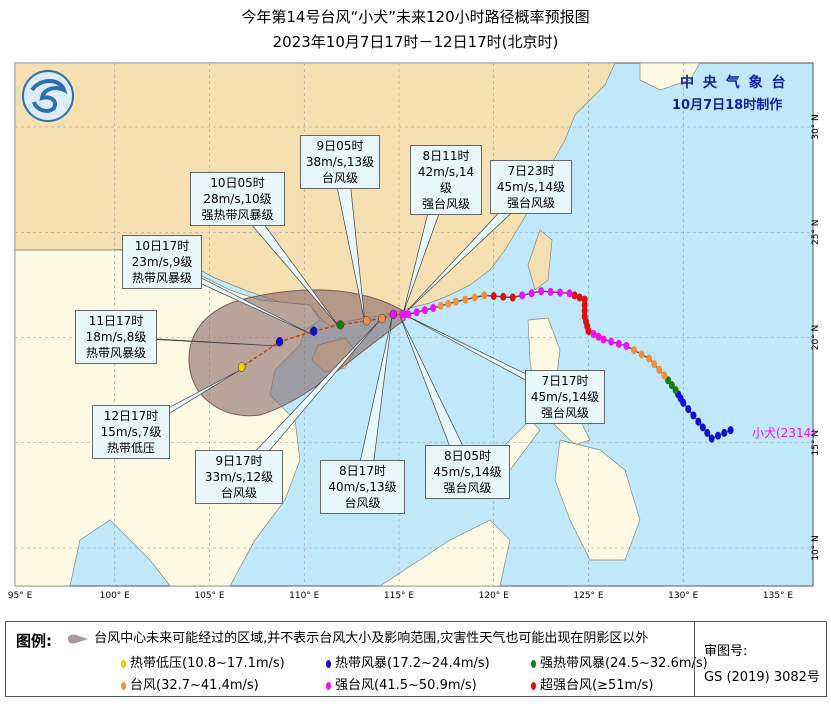  What do you see at coordinates (540, 260) in the screenshot?
I see `taiwan-island` at bounding box center [540, 260].